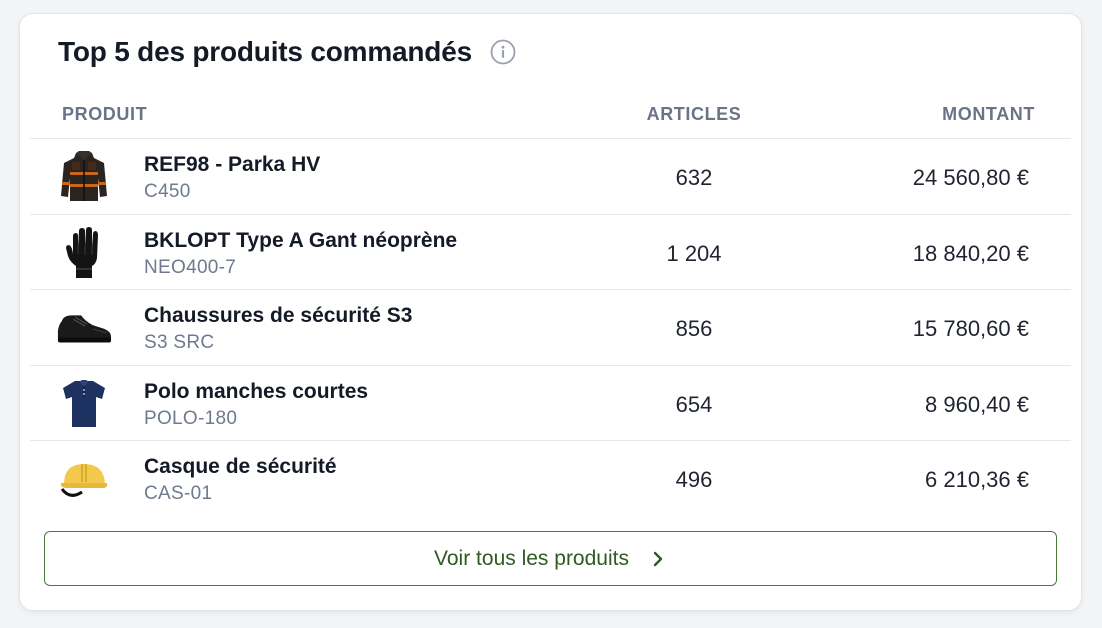 The image size is (1102, 628). Describe the element at coordinates (232, 164) in the screenshot. I see `product-name: REF98 - Parka HV` at that location.